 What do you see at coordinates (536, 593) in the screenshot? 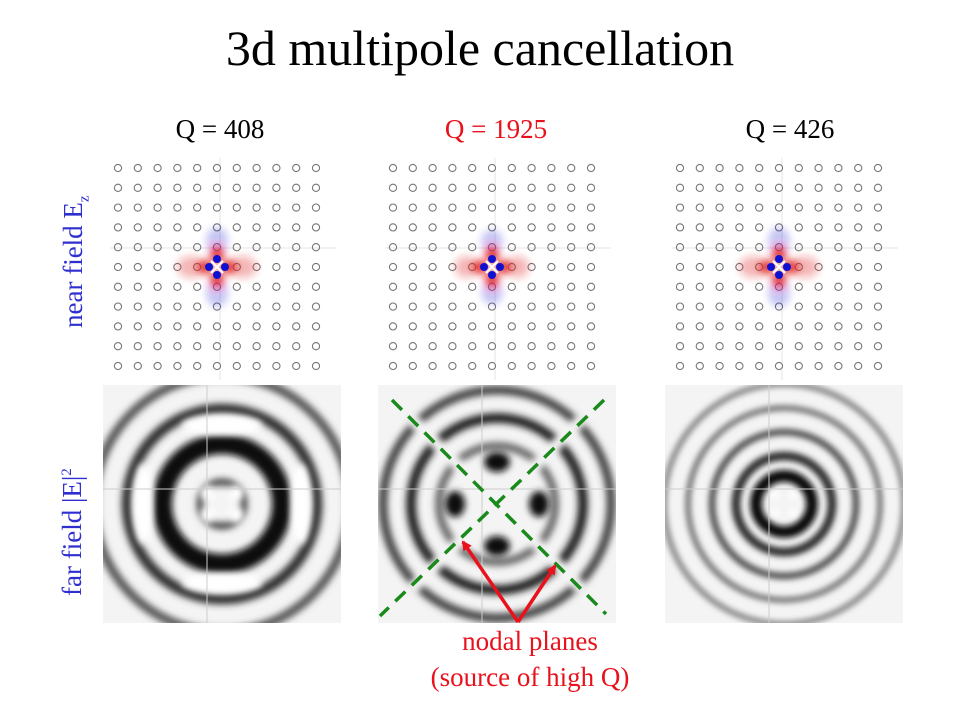
I see `arrow-to-nodal-plane` at bounding box center [536, 593].